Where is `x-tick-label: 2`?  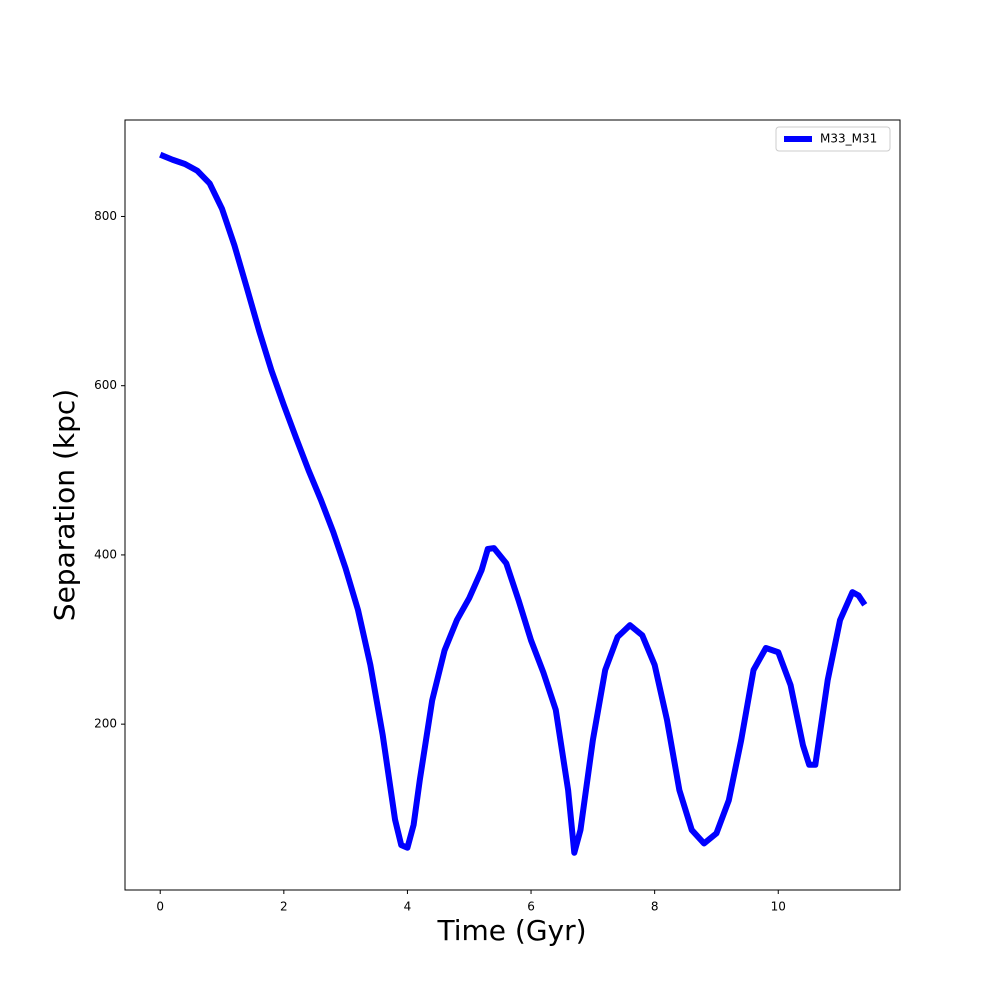 x-tick-label: 2 is located at coordinates (284, 907).